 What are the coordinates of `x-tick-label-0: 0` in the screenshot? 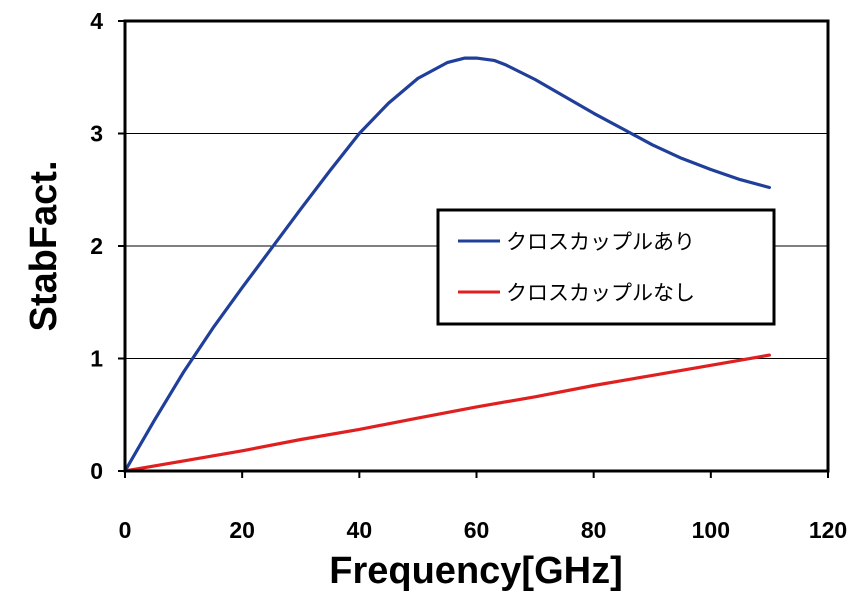 It's located at (125, 530).